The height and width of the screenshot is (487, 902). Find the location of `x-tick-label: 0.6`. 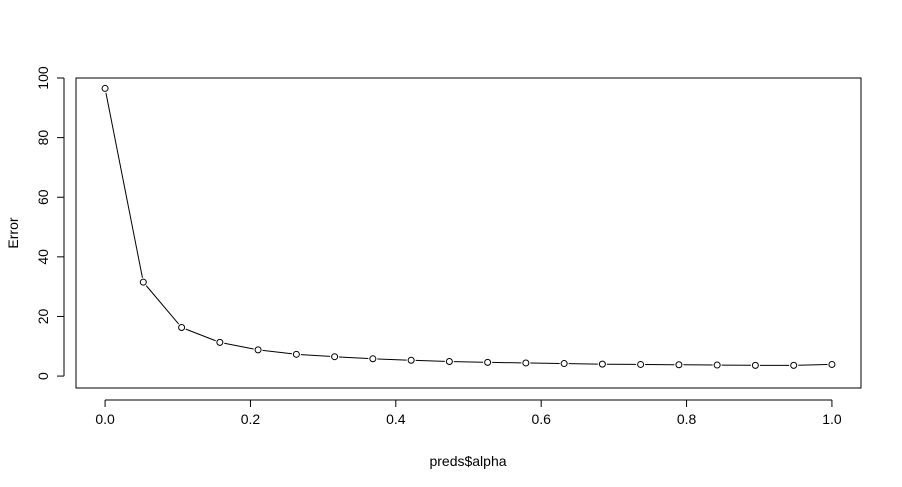

x-tick-label: 0.6 is located at coordinates (541, 419).